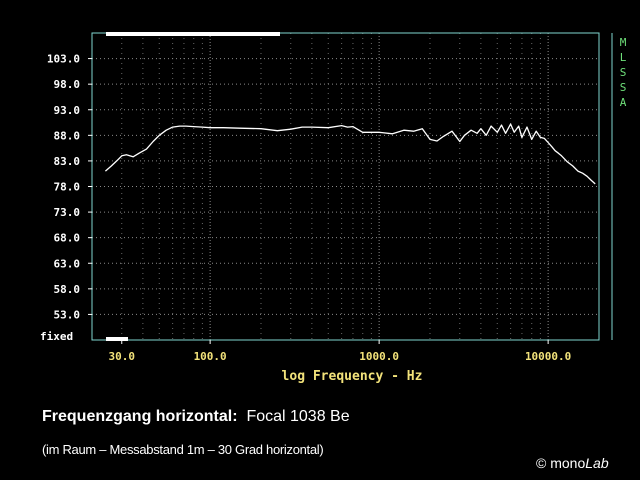  What do you see at coordinates (117, 339) in the screenshot?
I see `bottom-marker-bar` at bounding box center [117, 339].